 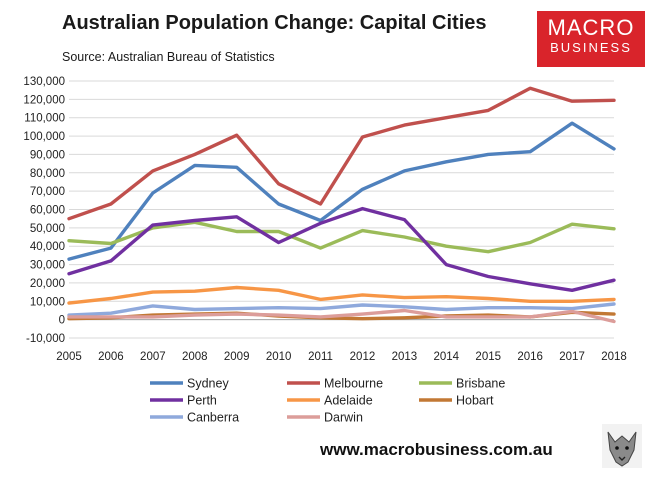 What do you see at coordinates (436, 449) in the screenshot?
I see `footer-url: www.macrobusiness.com.au` at bounding box center [436, 449].